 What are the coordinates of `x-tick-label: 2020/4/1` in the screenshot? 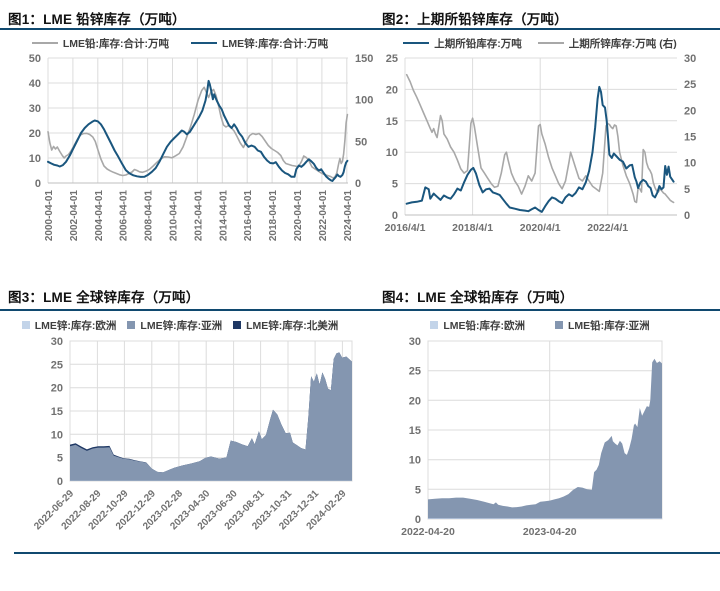 It's located at (540, 228).